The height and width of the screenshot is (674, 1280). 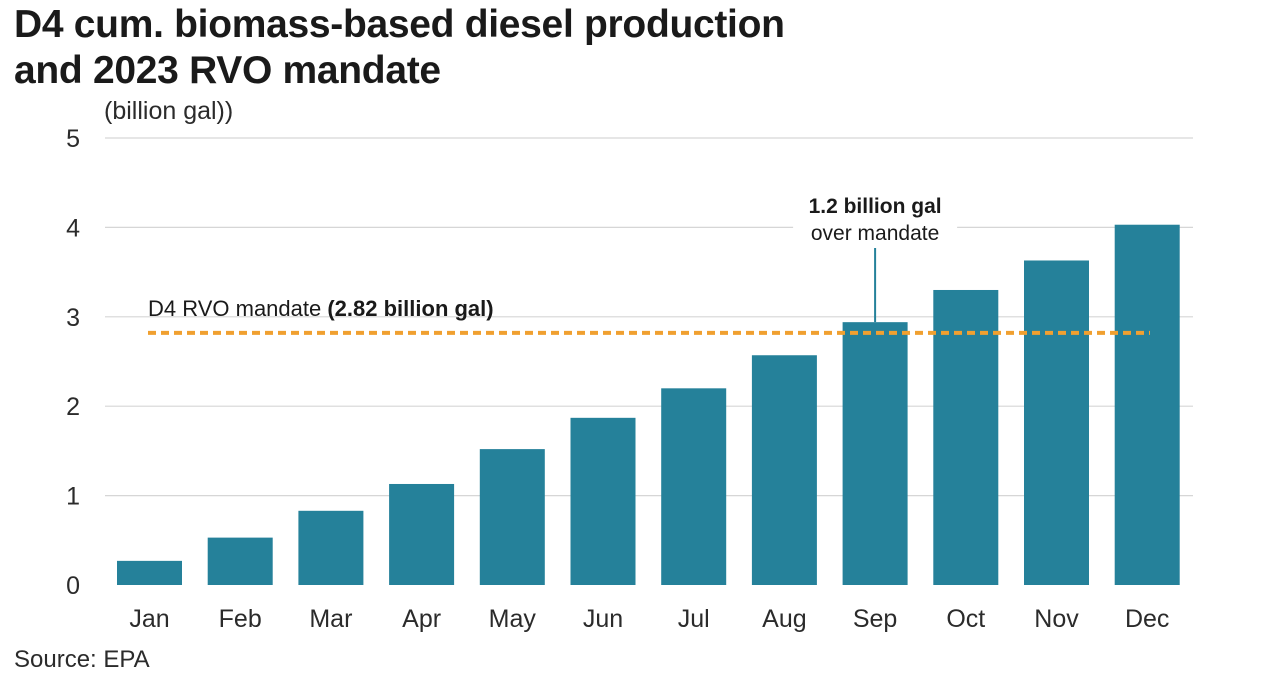 What do you see at coordinates (240, 561) in the screenshot?
I see `bar-feb` at bounding box center [240, 561].